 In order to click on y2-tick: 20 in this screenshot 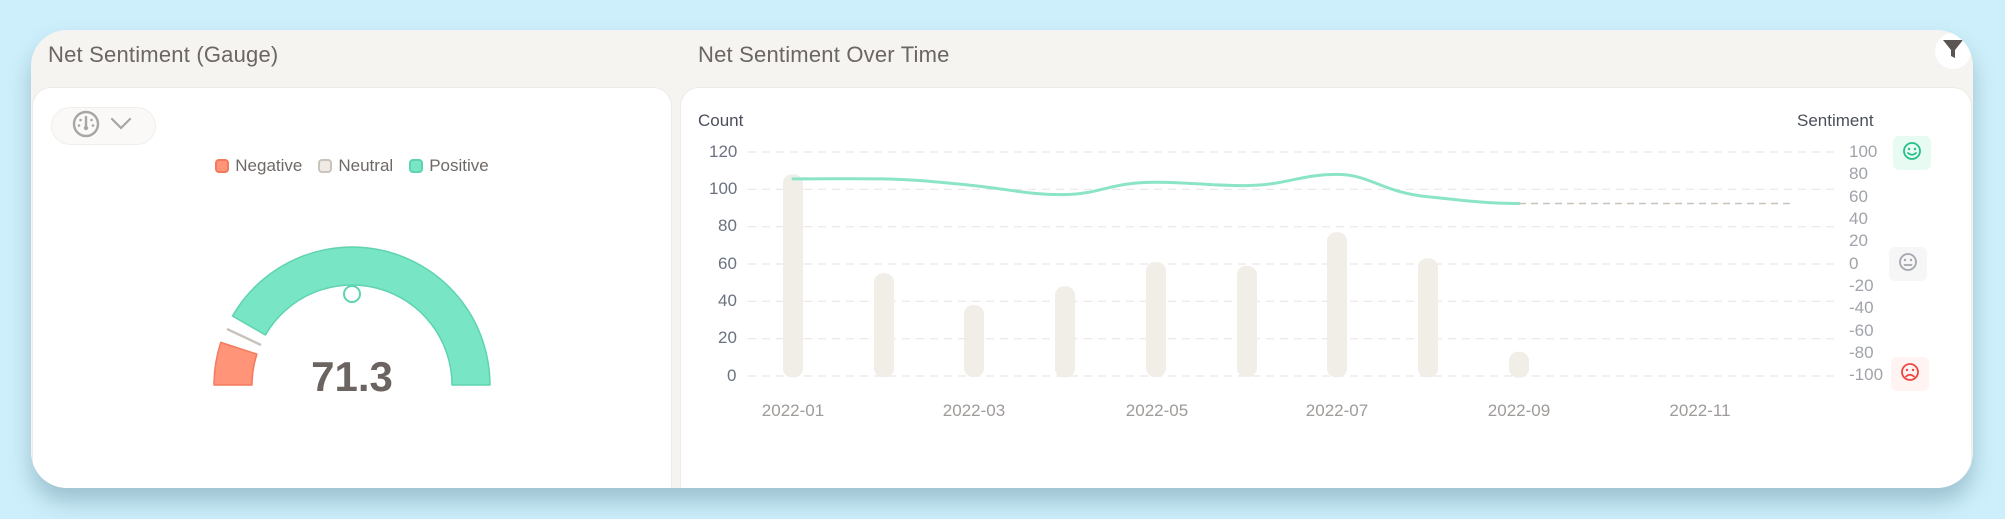, I will do `click(1858, 240)`.